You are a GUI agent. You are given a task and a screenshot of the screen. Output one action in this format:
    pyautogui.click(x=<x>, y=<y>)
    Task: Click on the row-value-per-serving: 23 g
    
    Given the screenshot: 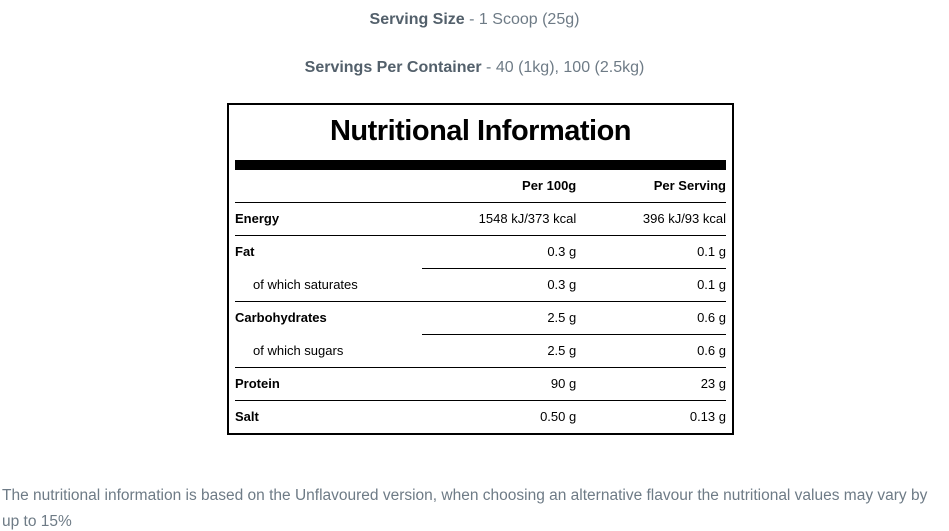 What is the action you would take?
    pyautogui.click(x=651, y=384)
    